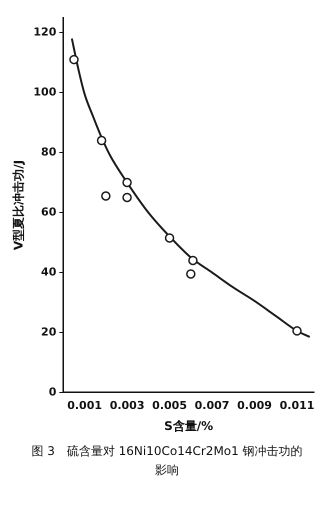  What do you see at coordinates (254, 405) in the screenshot?
I see `x-tick-label: 0.009` at bounding box center [254, 405].